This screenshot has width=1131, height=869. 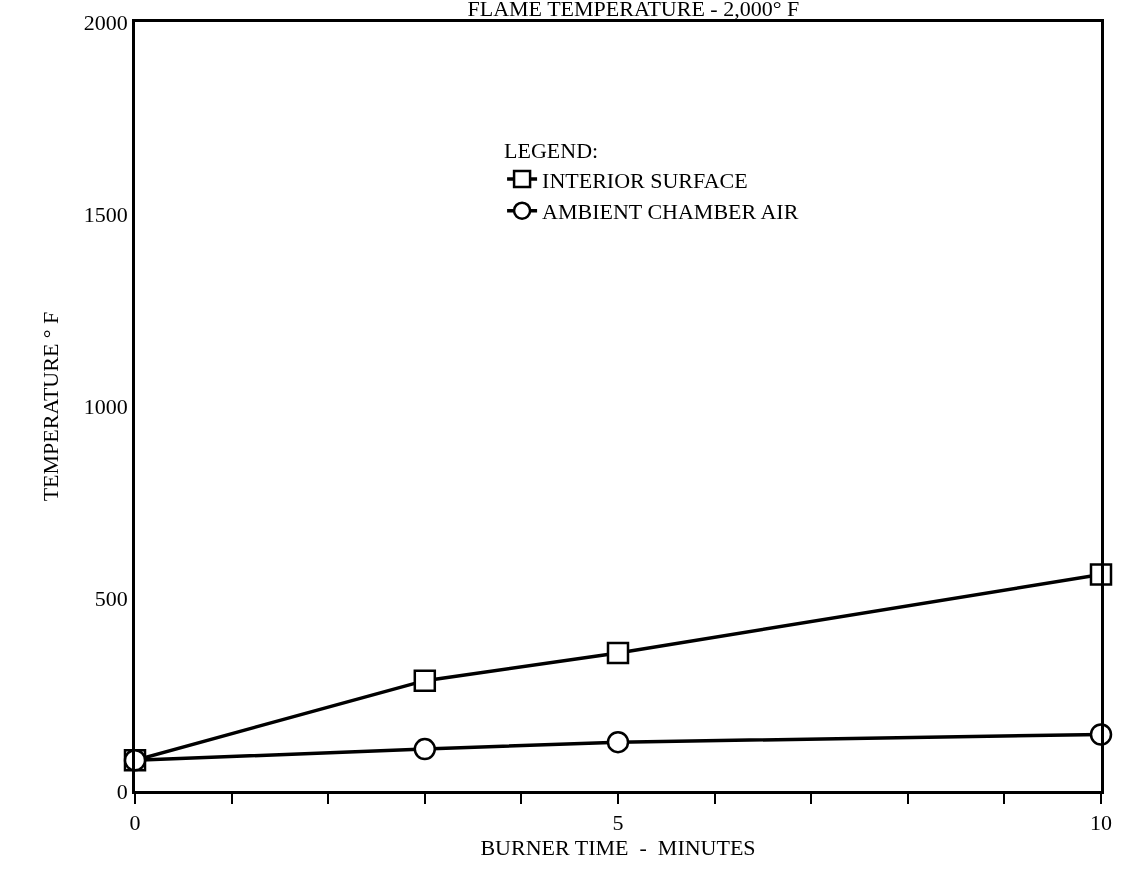 I want to click on y-tick-label: 1500, so click(x=105, y=214).